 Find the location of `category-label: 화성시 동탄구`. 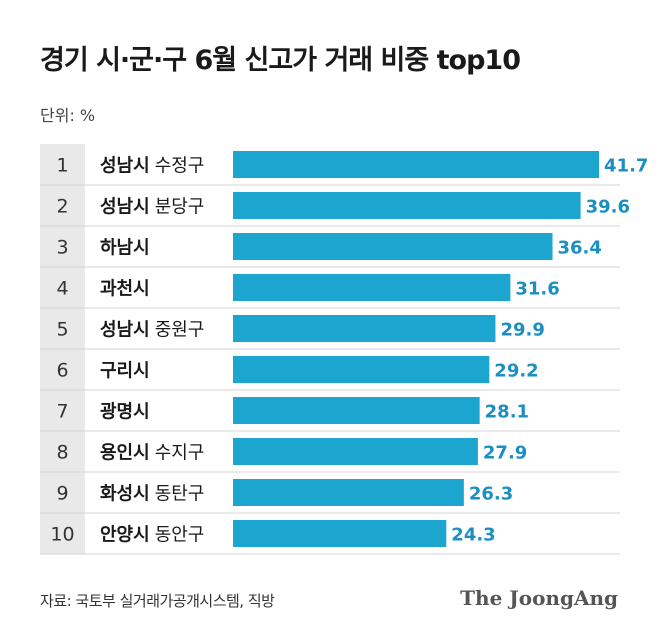

category-label: 화성시 동탄구 is located at coordinates (152, 494).